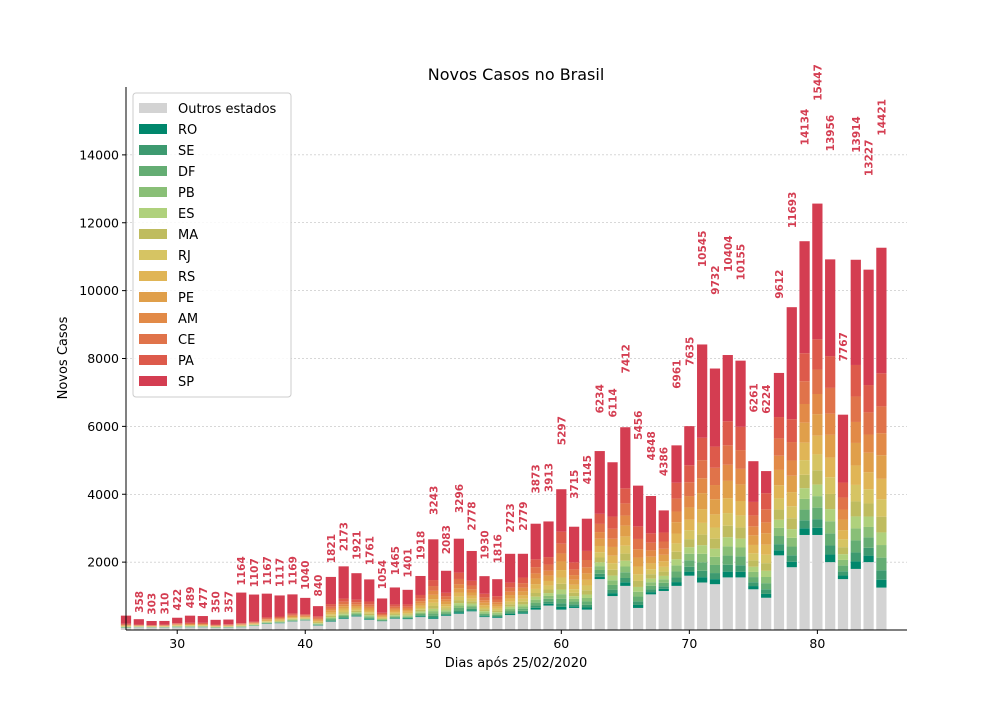  Describe the element at coordinates (868, 462) in the screenshot. I see `bar-segment-84-pe` at that location.